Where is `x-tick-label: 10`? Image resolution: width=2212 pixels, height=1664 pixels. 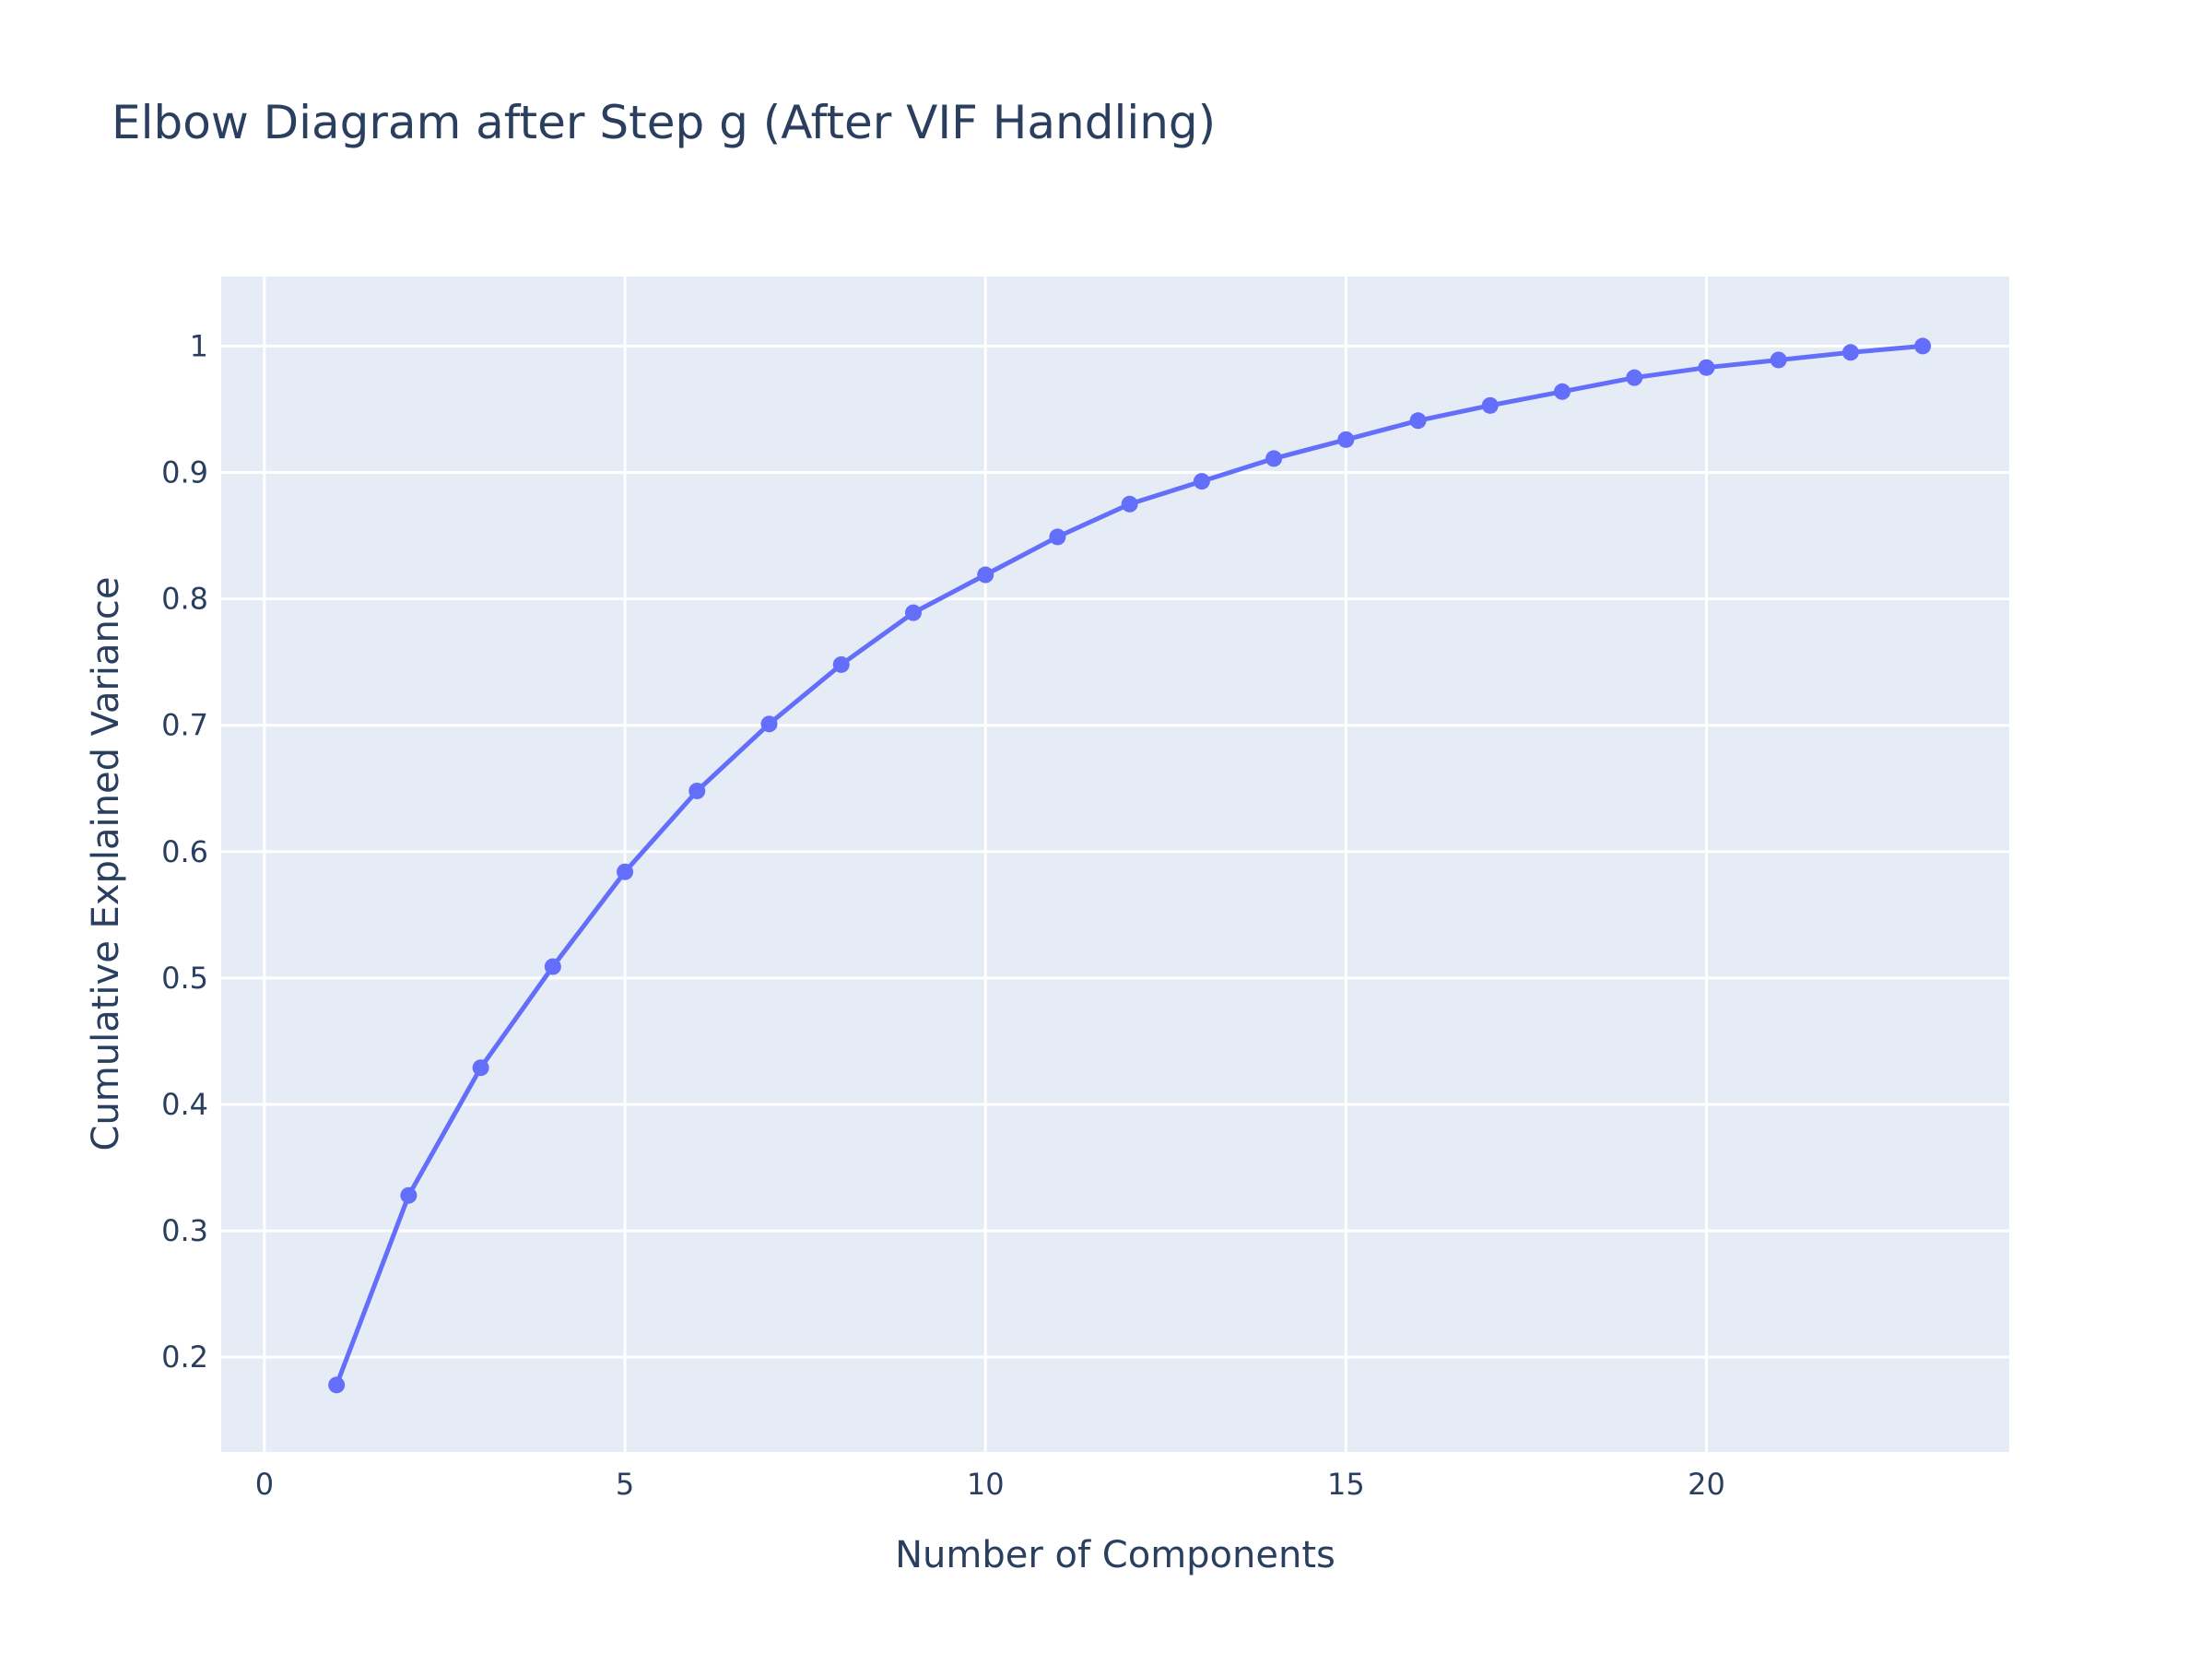
x-tick-label: 10 is located at coordinates (986, 1484).